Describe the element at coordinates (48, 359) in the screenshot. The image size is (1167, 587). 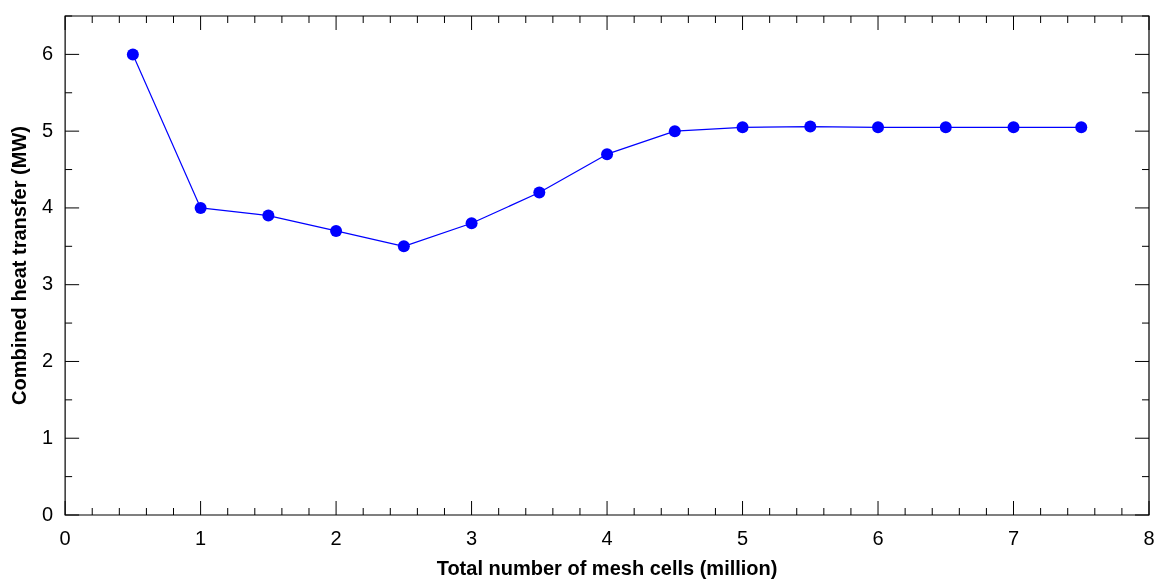
I see `y-tick-label: 2` at that location.